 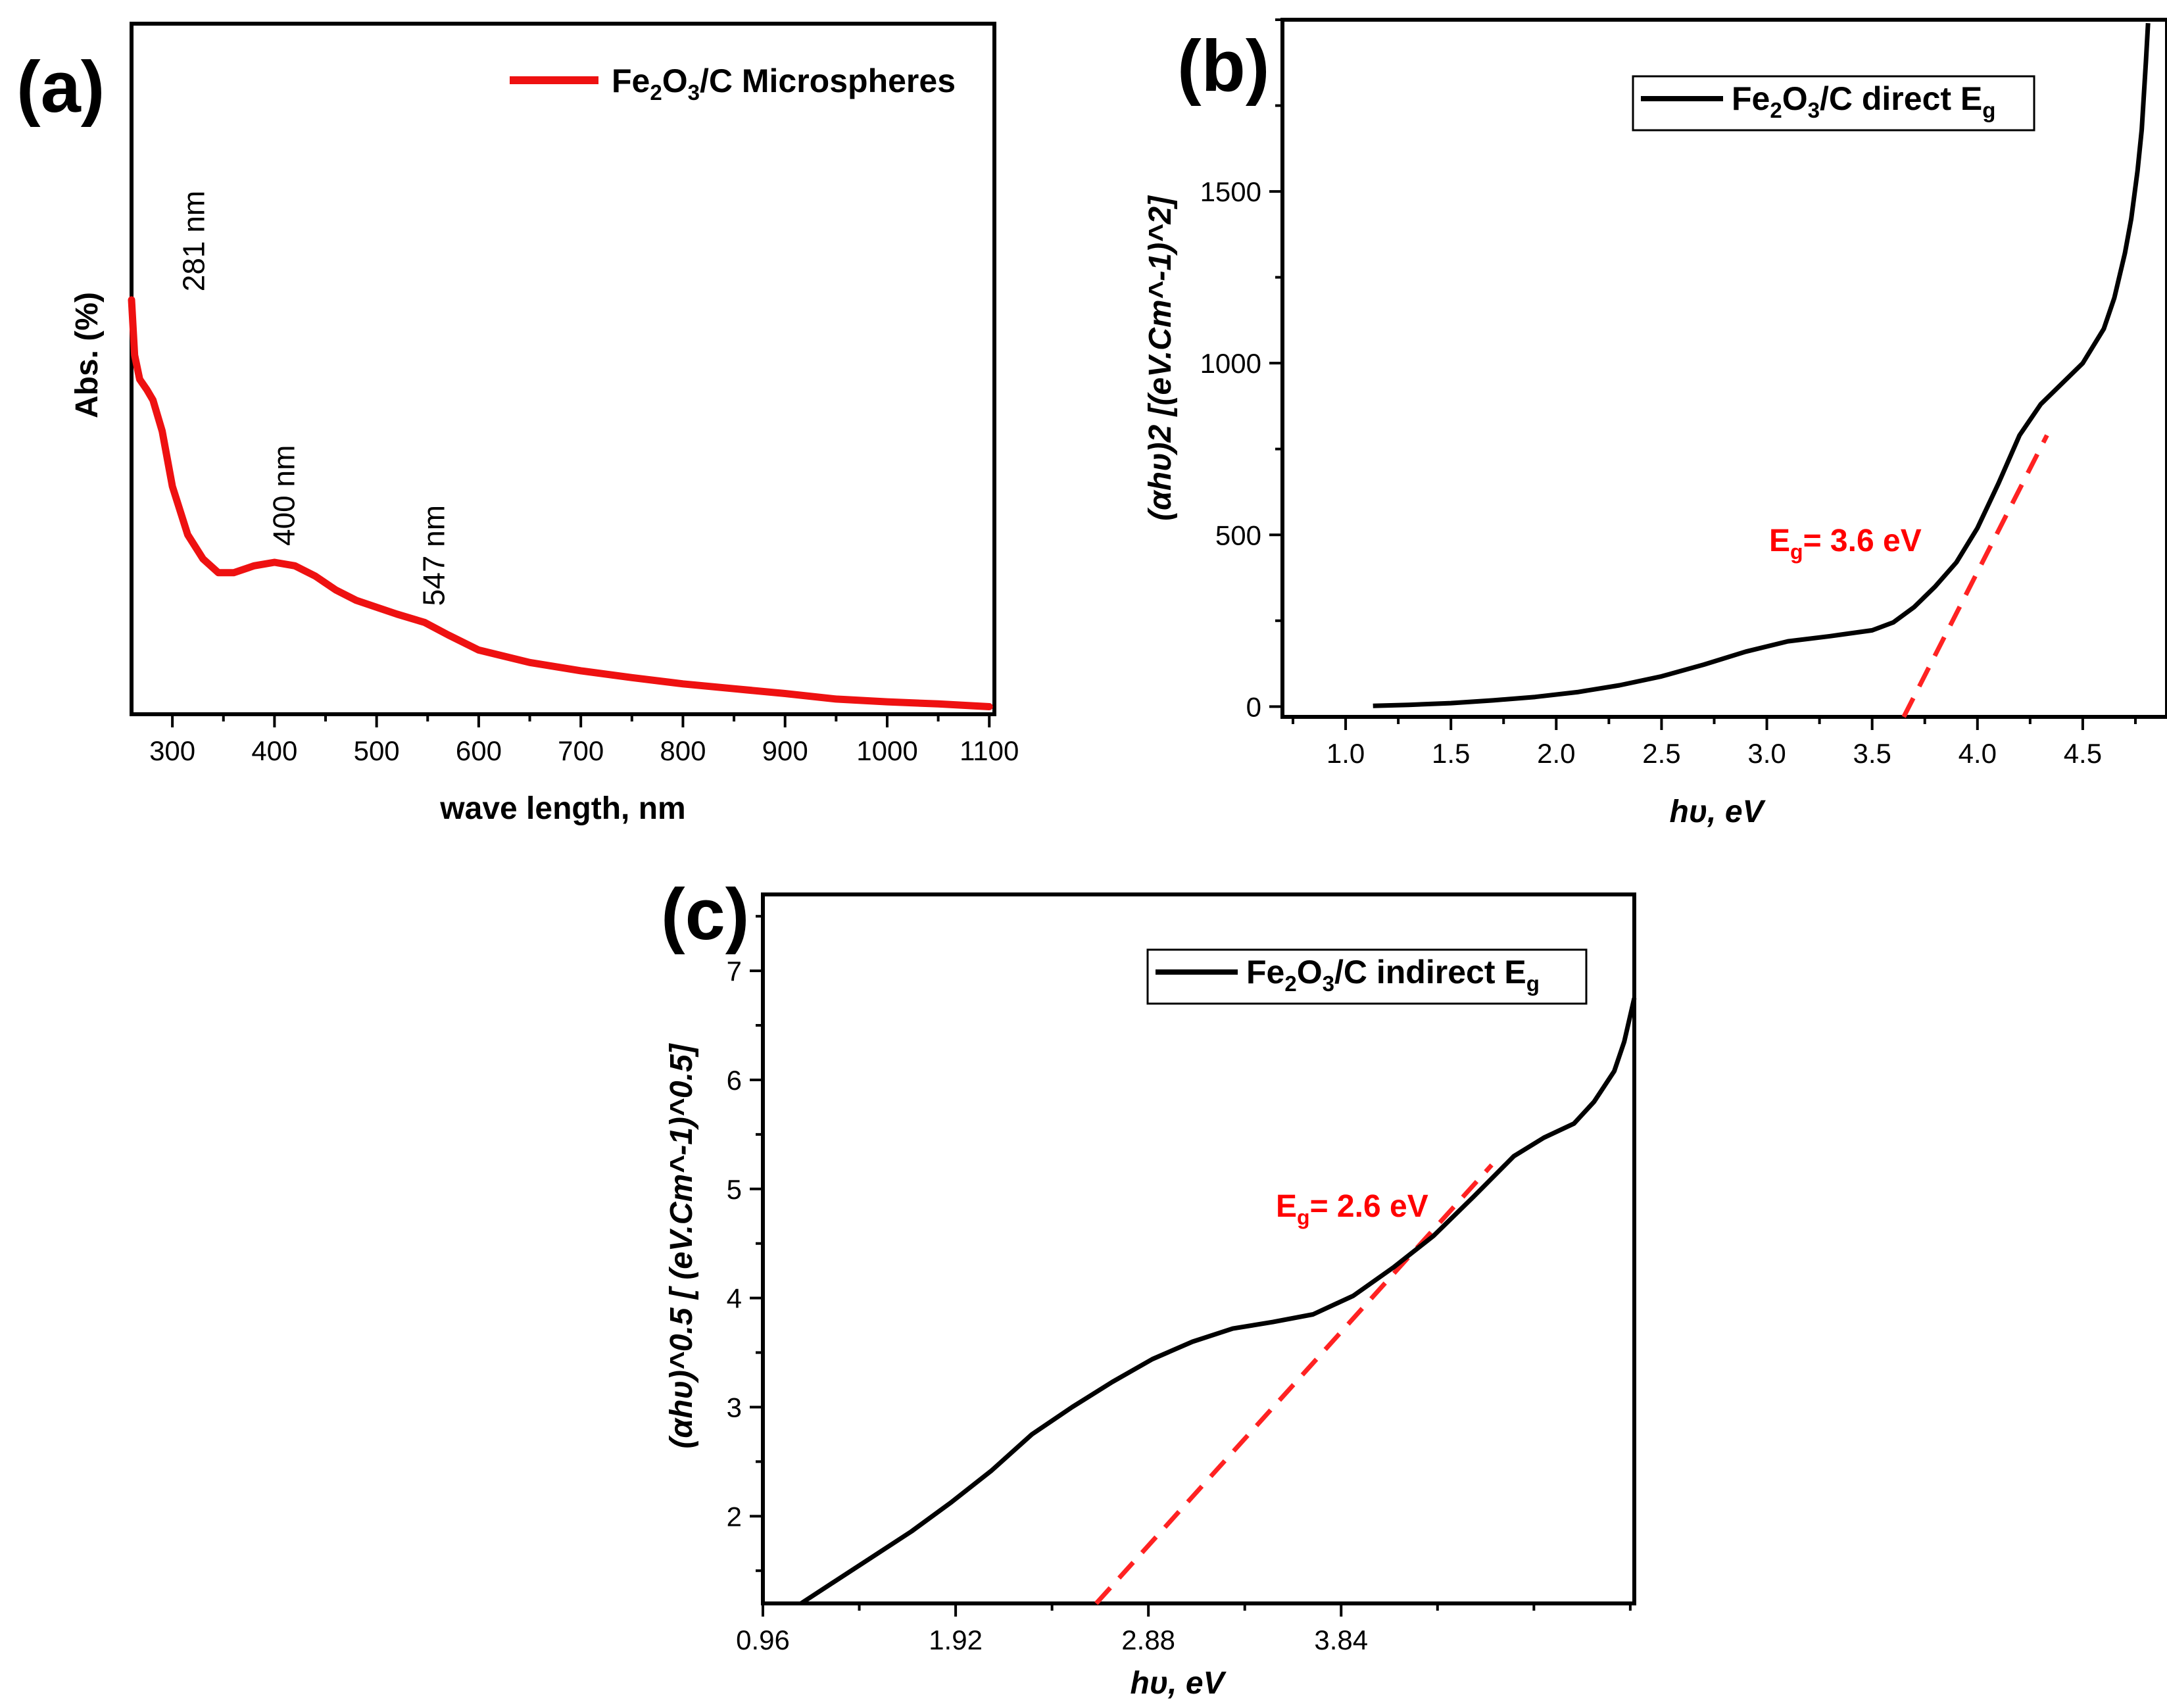 I want to click on panel-a-x-ticks: 300 400 500 600 700 800 900 1000 1100, so click(x=584, y=740).